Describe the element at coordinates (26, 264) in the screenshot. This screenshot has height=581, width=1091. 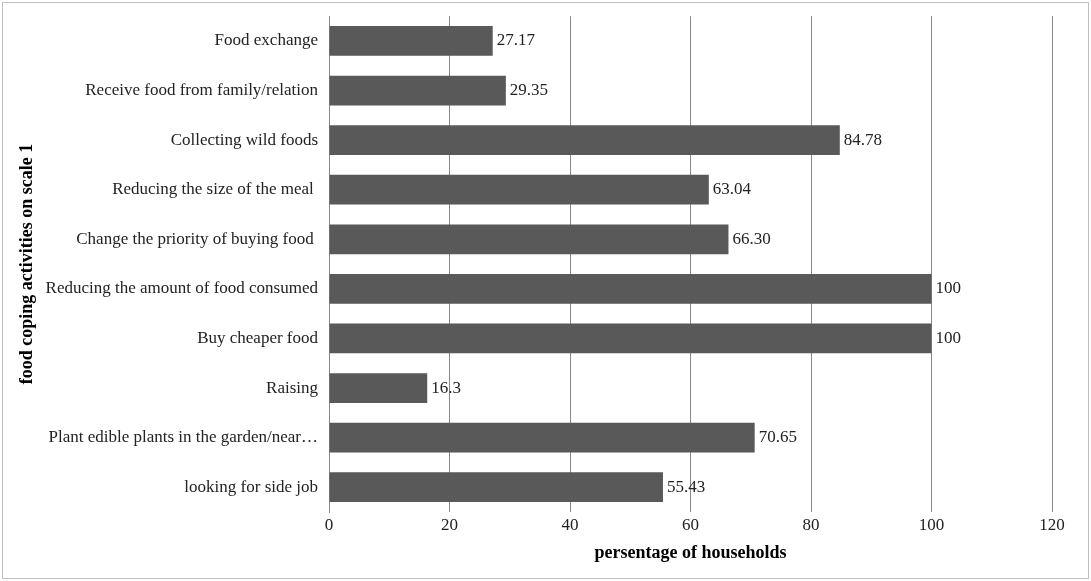
I see `y-axis-title: food coping activities on scale 1` at that location.